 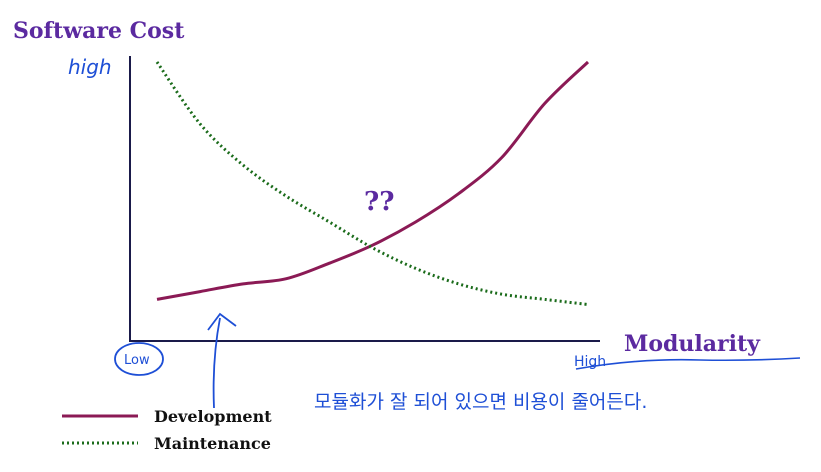 I want to click on handwritten-arrow, so click(x=216, y=363).